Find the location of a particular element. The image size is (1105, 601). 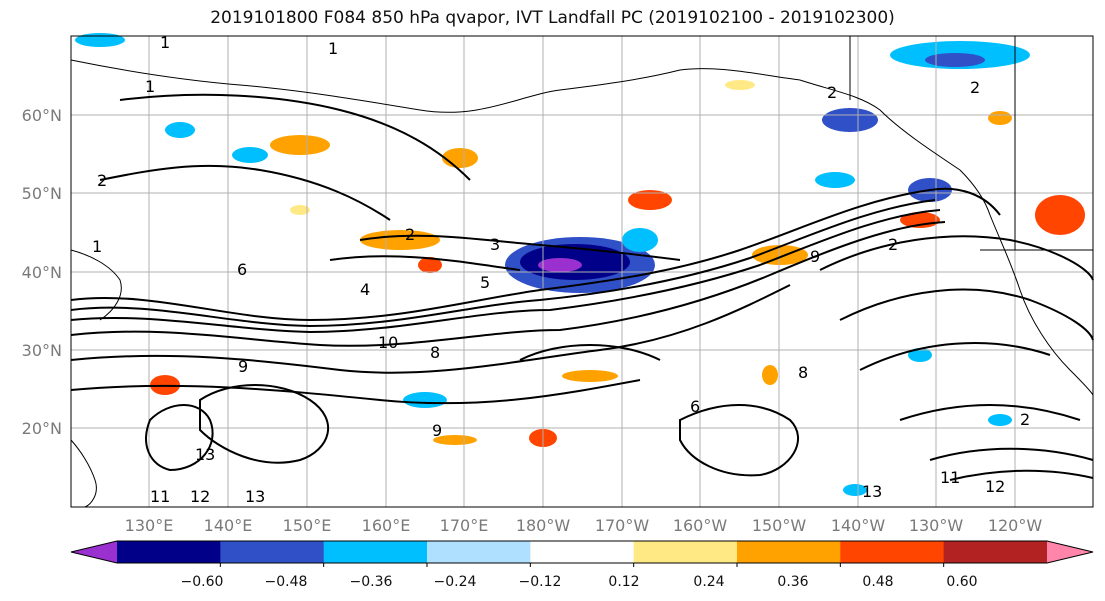

colorbar-tick-label: −0.12 is located at coordinates (540, 582).